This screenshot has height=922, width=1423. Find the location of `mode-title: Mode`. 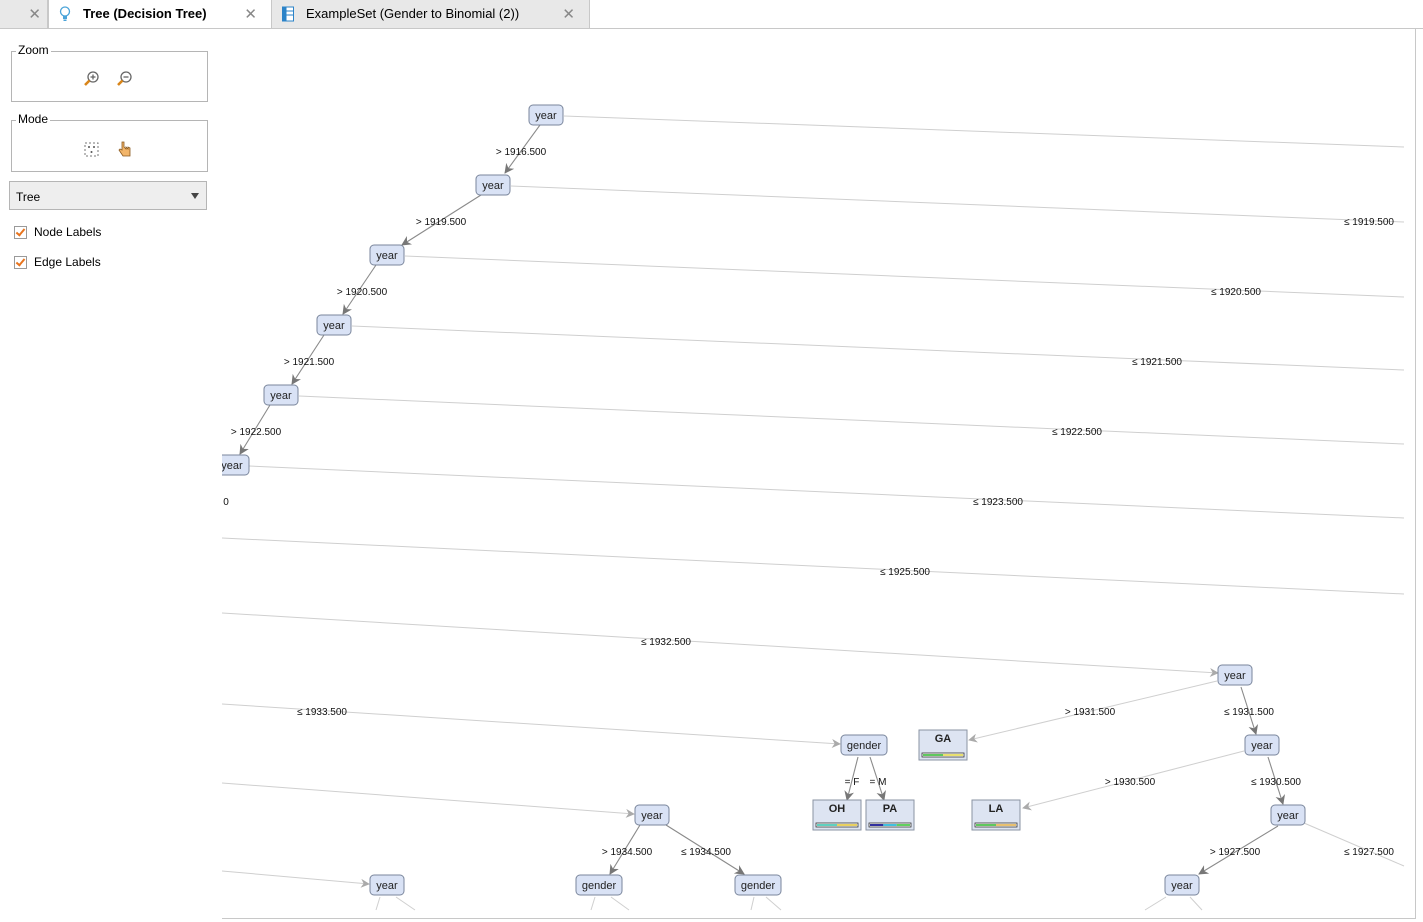

mode-title: Mode is located at coordinates (33, 119).